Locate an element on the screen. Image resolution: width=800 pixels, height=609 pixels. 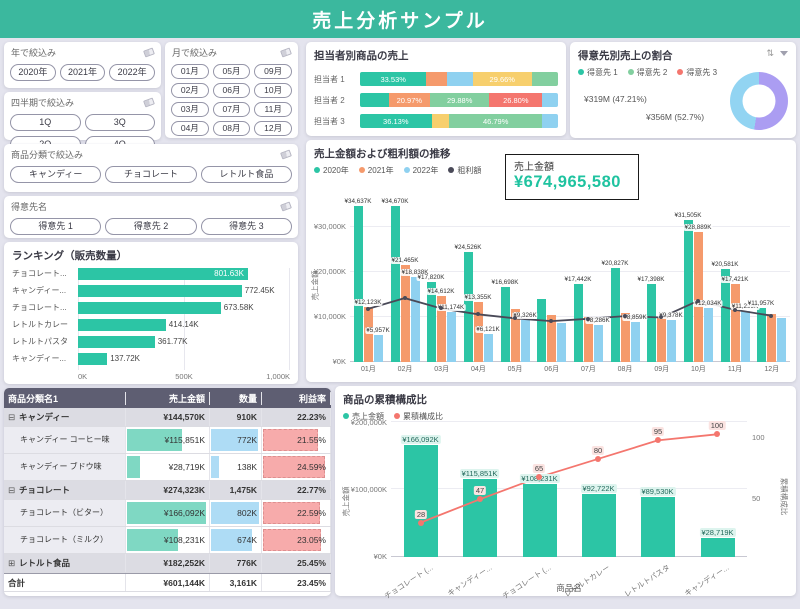
bar-2020: ¥11,957K is located at coordinates (761, 331).